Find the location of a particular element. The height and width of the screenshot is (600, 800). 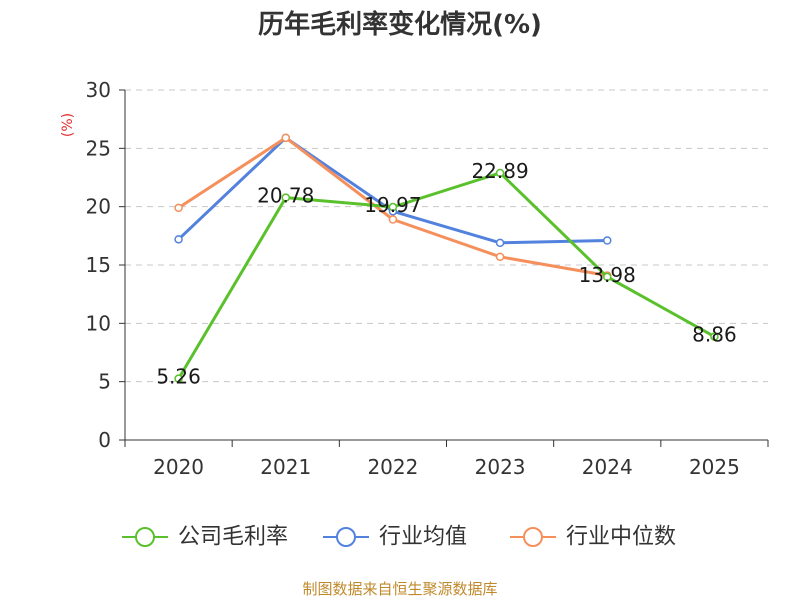

x-tick-label: 2024 is located at coordinates (607, 467).